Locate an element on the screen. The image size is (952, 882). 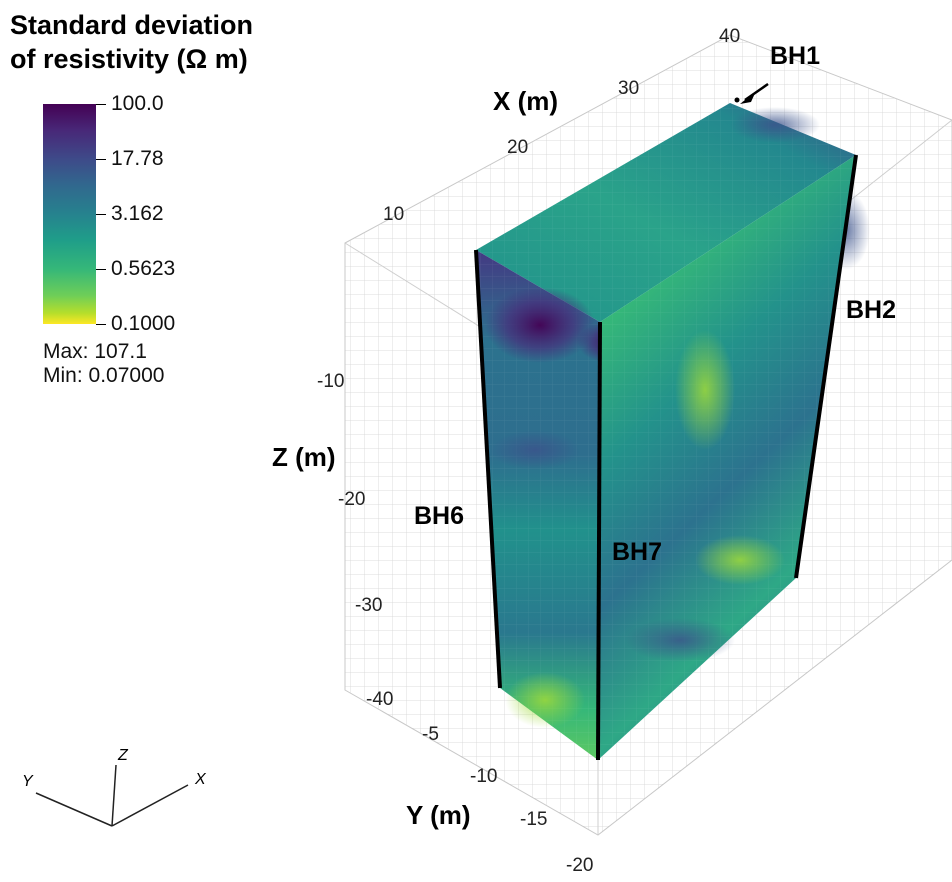
colorbar-tick-label: 0.5623 is located at coordinates (143, 268).